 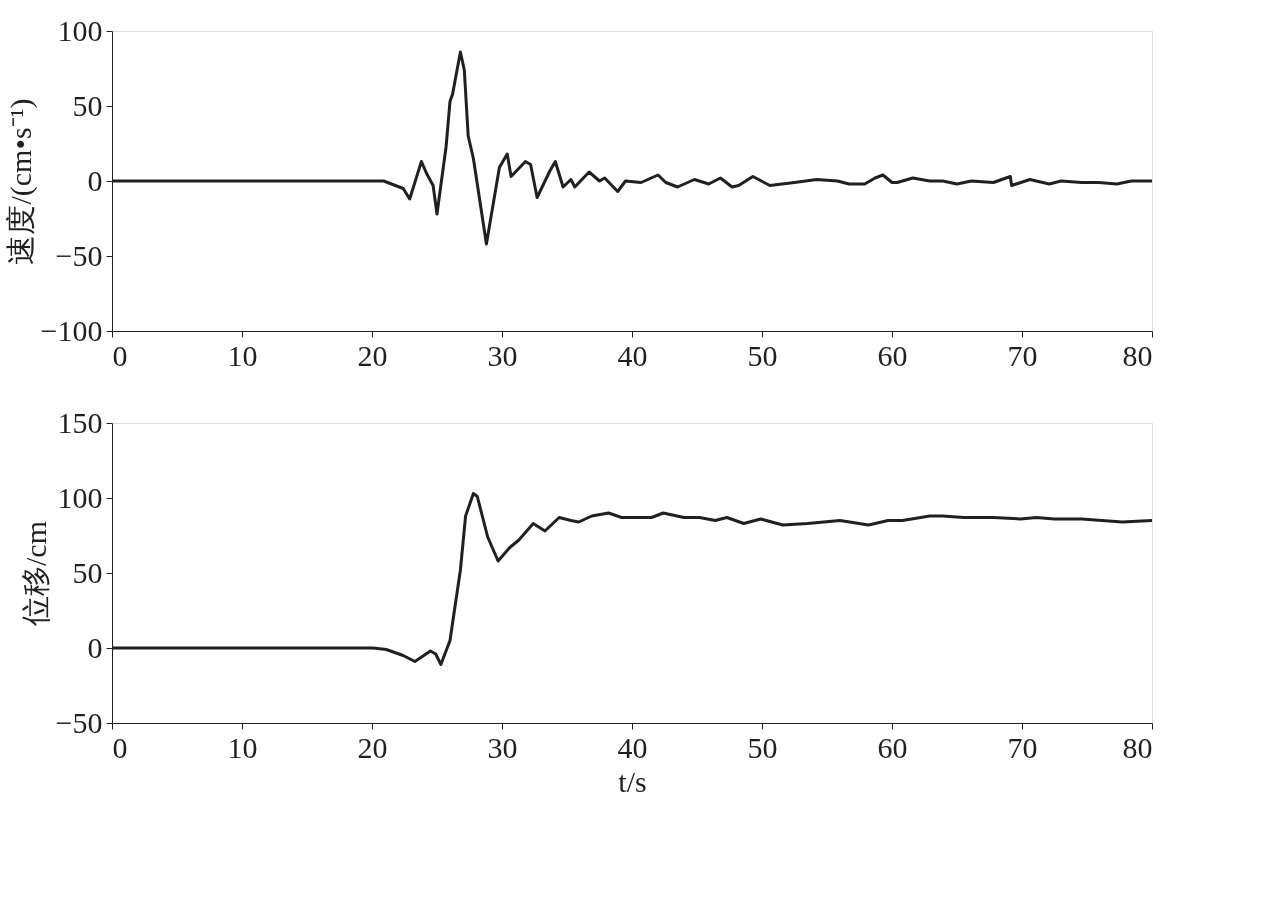 What do you see at coordinates (35, 573) in the screenshot?
I see `y-axis-title: 位移/cm` at bounding box center [35, 573].